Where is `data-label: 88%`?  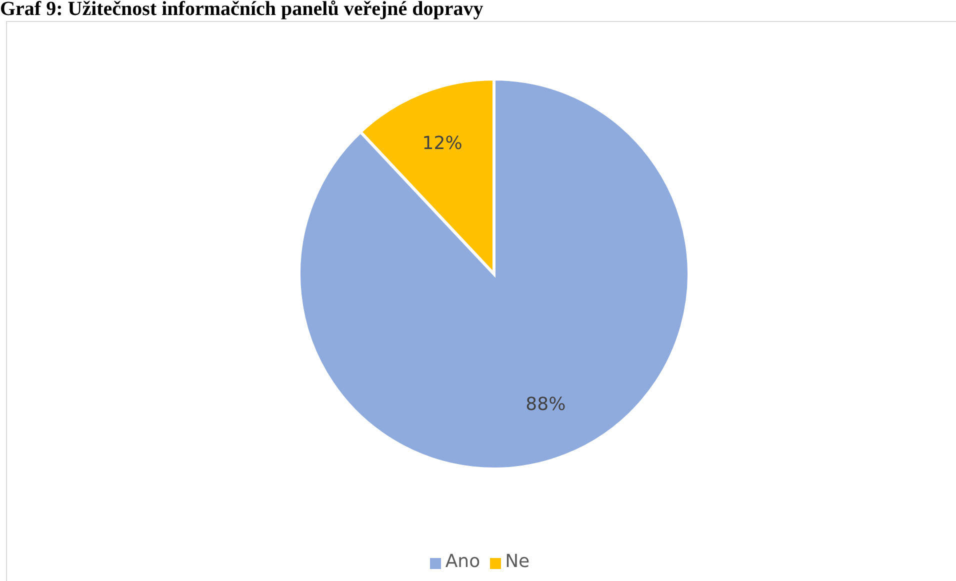 data-label: 88% is located at coordinates (546, 405).